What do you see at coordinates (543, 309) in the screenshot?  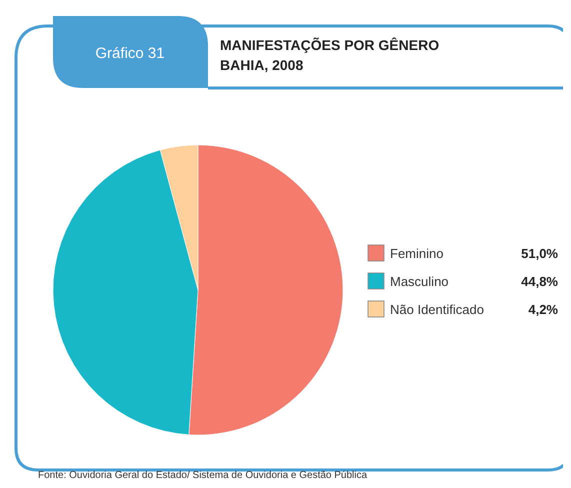 I see `data-label: 4,2%` at bounding box center [543, 309].